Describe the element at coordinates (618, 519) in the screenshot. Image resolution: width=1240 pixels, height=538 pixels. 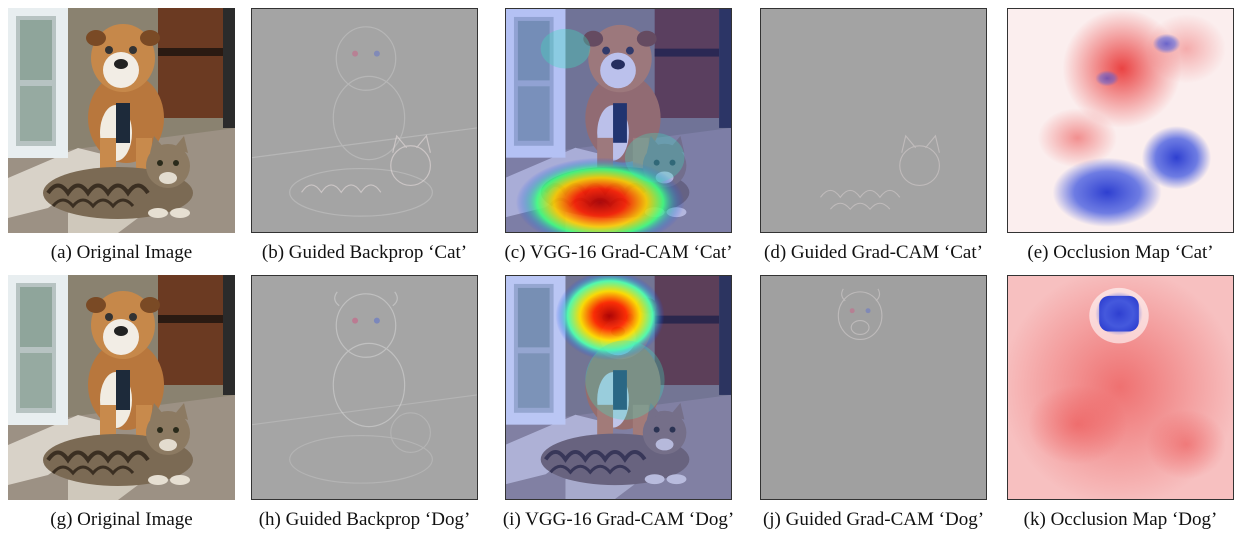
I see `panel-caption: (i) VGG-16 Grad-CAM ‘Dog’` at that location.